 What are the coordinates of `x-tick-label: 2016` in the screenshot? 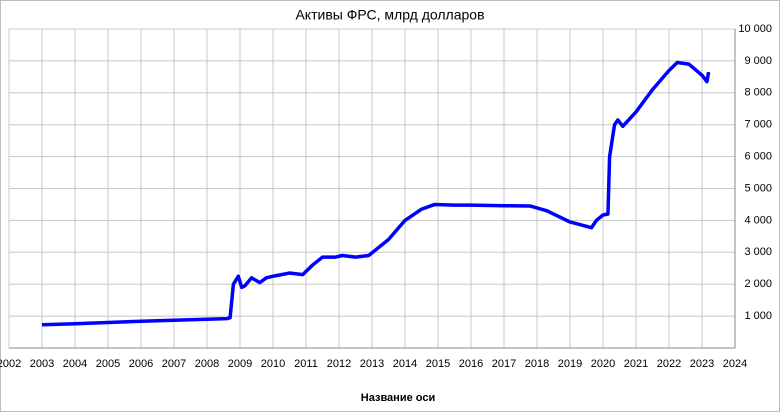 It's located at (471, 364).